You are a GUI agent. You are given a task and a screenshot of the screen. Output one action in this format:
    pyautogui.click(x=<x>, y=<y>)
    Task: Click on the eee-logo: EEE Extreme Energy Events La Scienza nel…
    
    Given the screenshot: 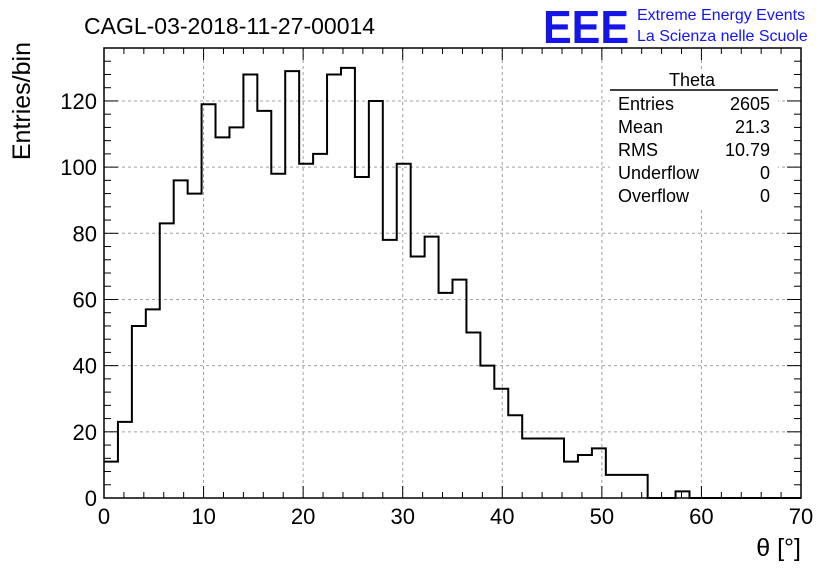 What is the action you would take?
    pyautogui.click(x=675, y=27)
    